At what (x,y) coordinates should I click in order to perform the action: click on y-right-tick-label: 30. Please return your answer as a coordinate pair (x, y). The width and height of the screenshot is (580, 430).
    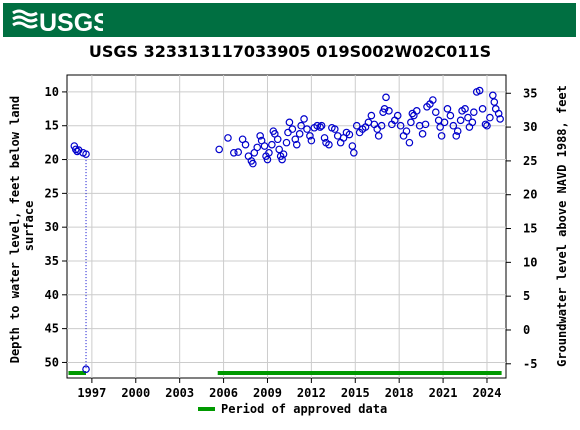
    Looking at the image, I should click on (530, 127).